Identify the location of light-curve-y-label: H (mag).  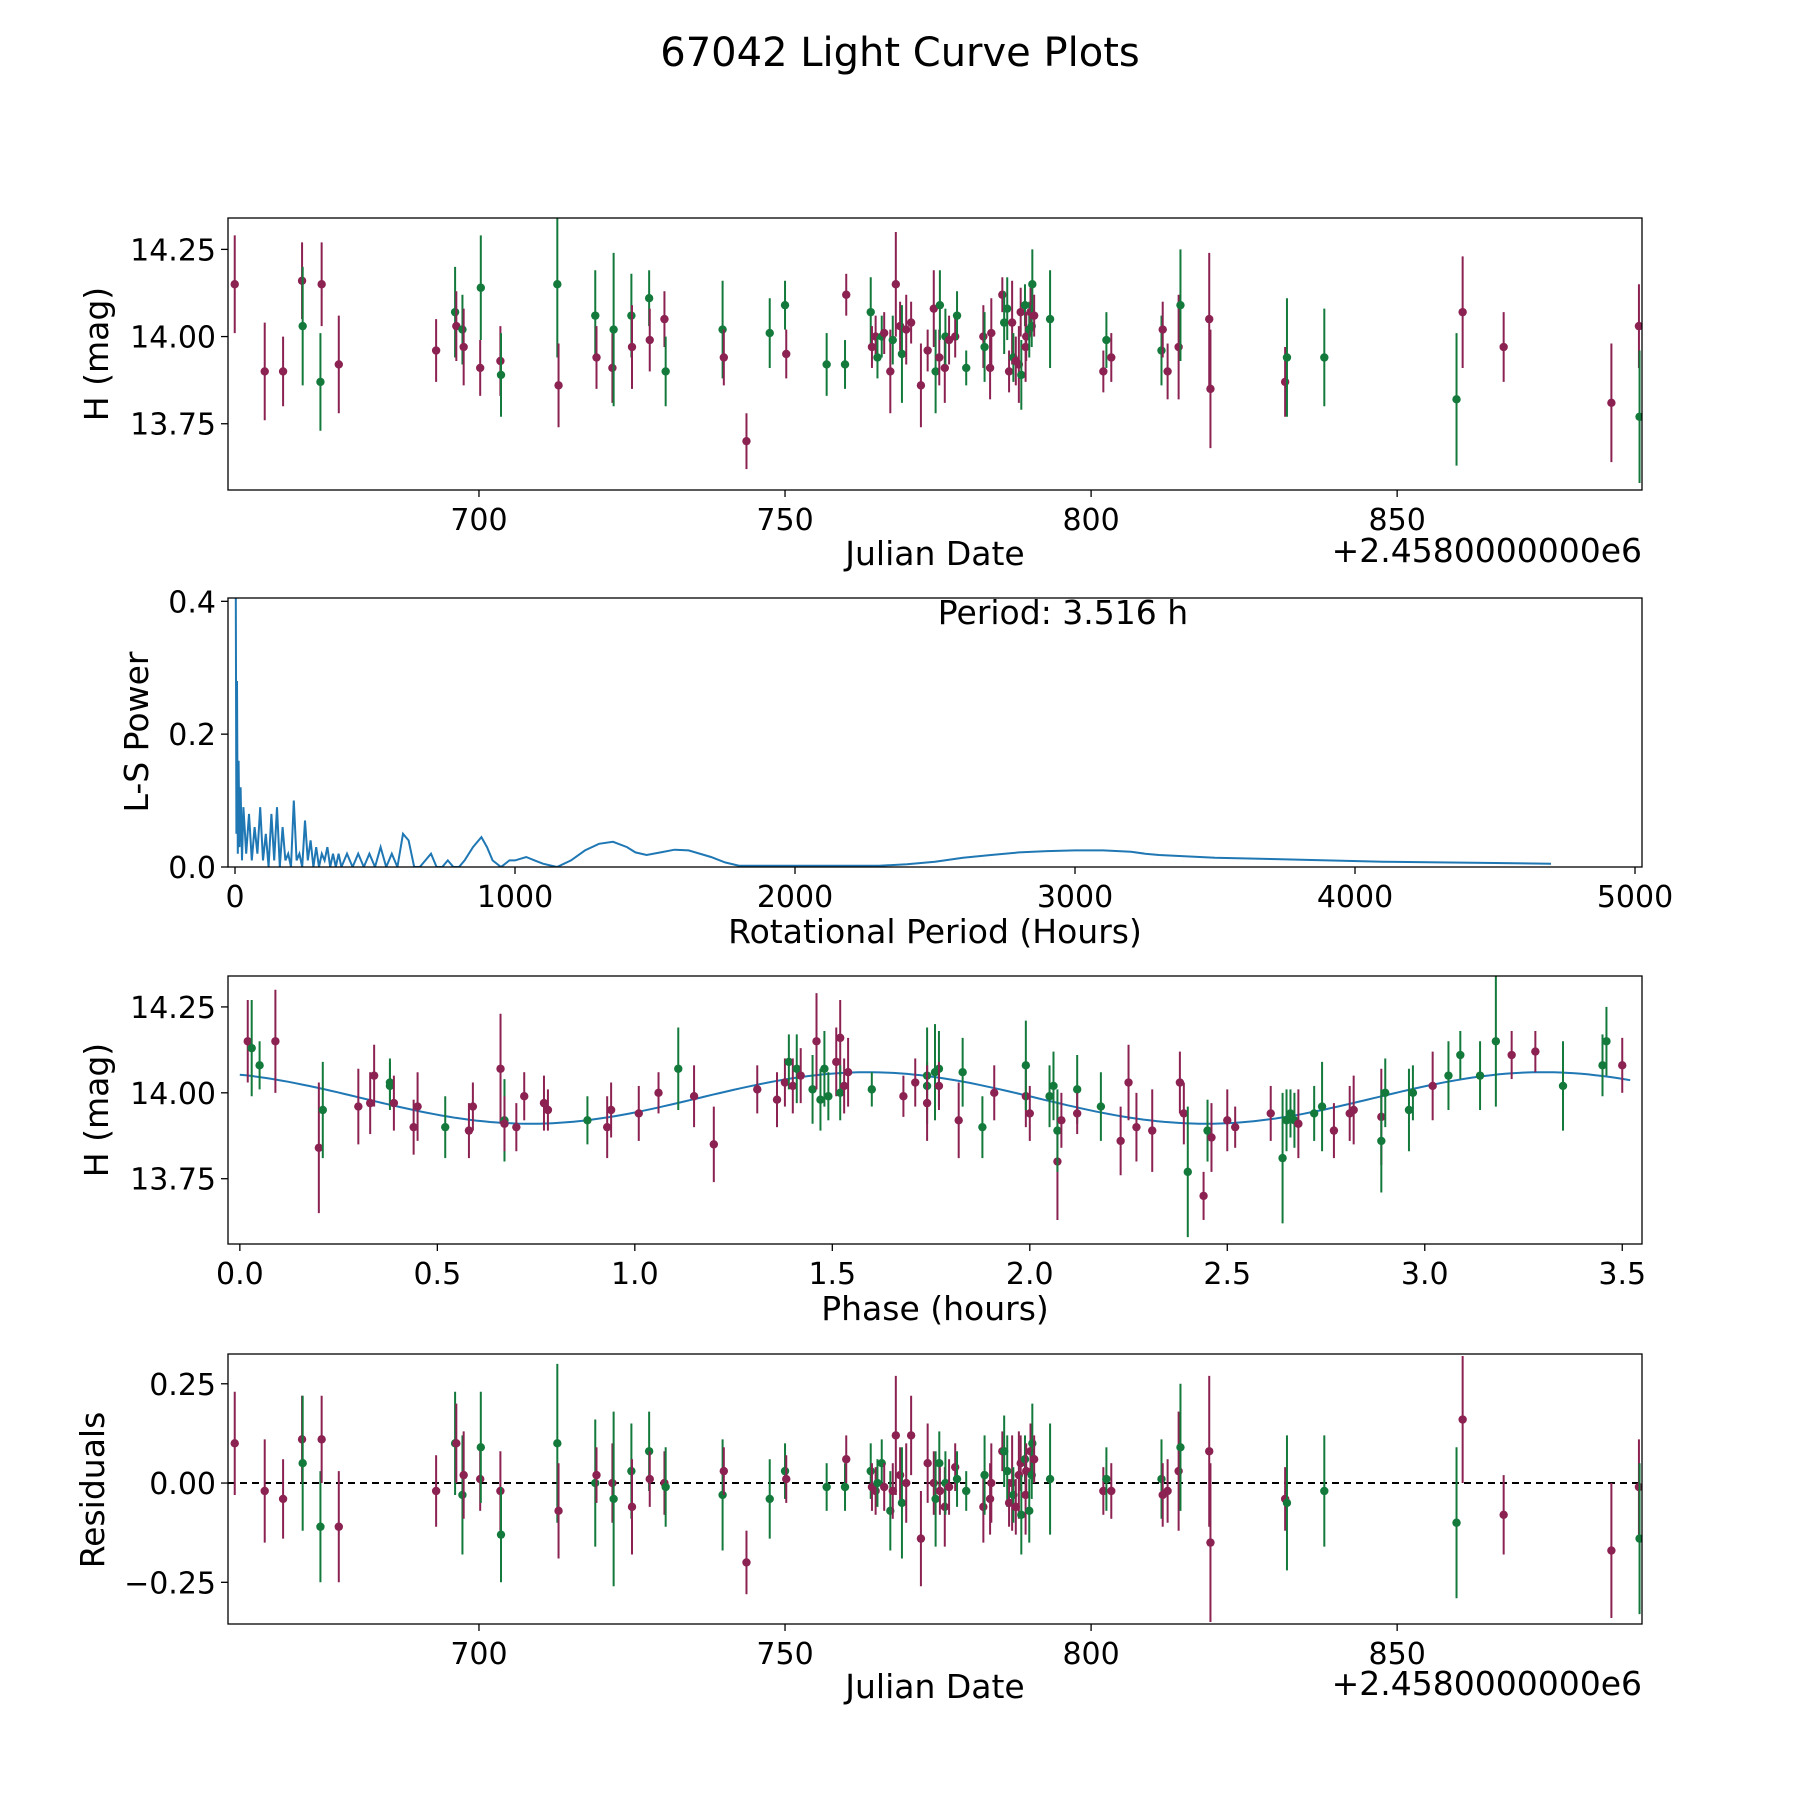
(96, 354).